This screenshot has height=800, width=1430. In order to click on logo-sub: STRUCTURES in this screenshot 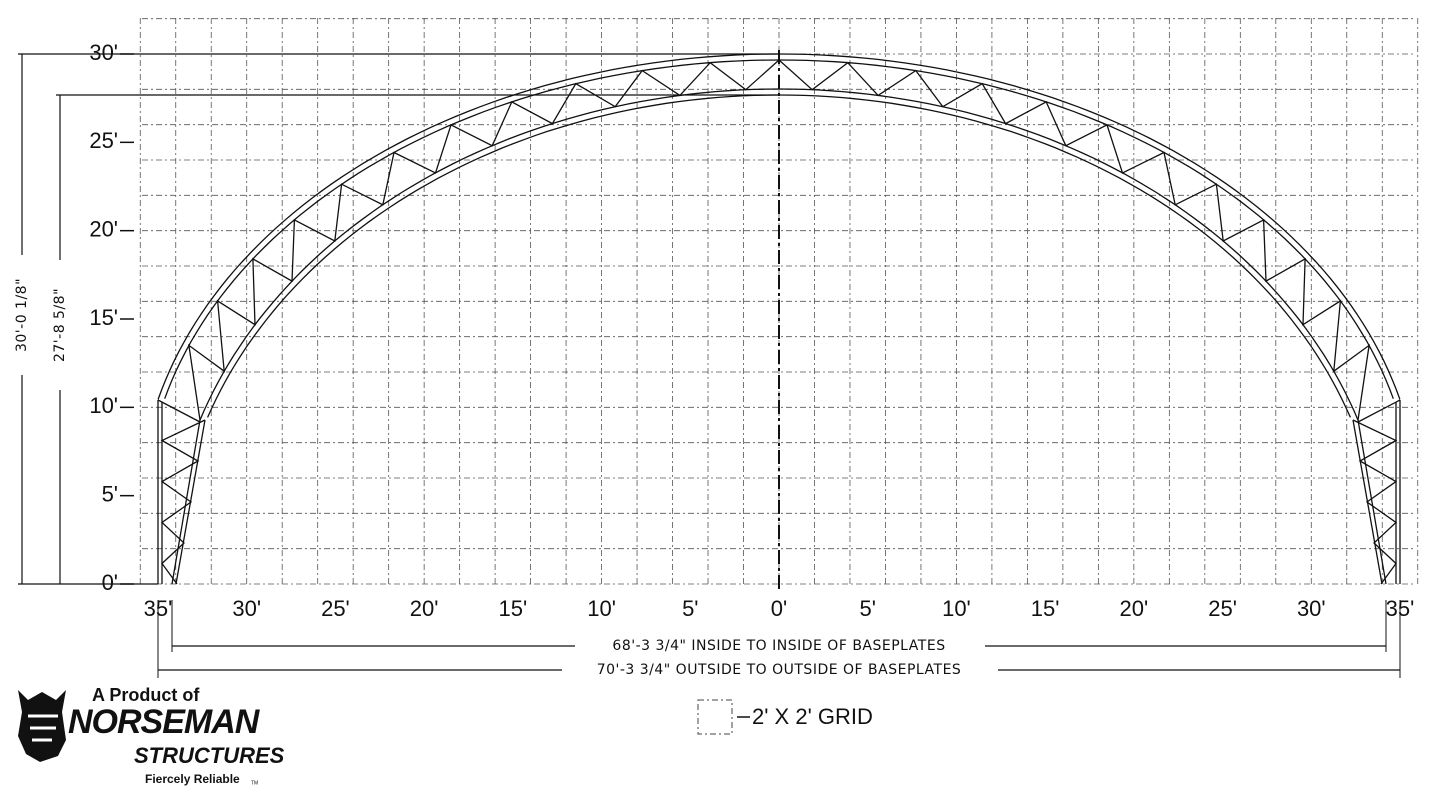, I will do `click(209, 755)`.